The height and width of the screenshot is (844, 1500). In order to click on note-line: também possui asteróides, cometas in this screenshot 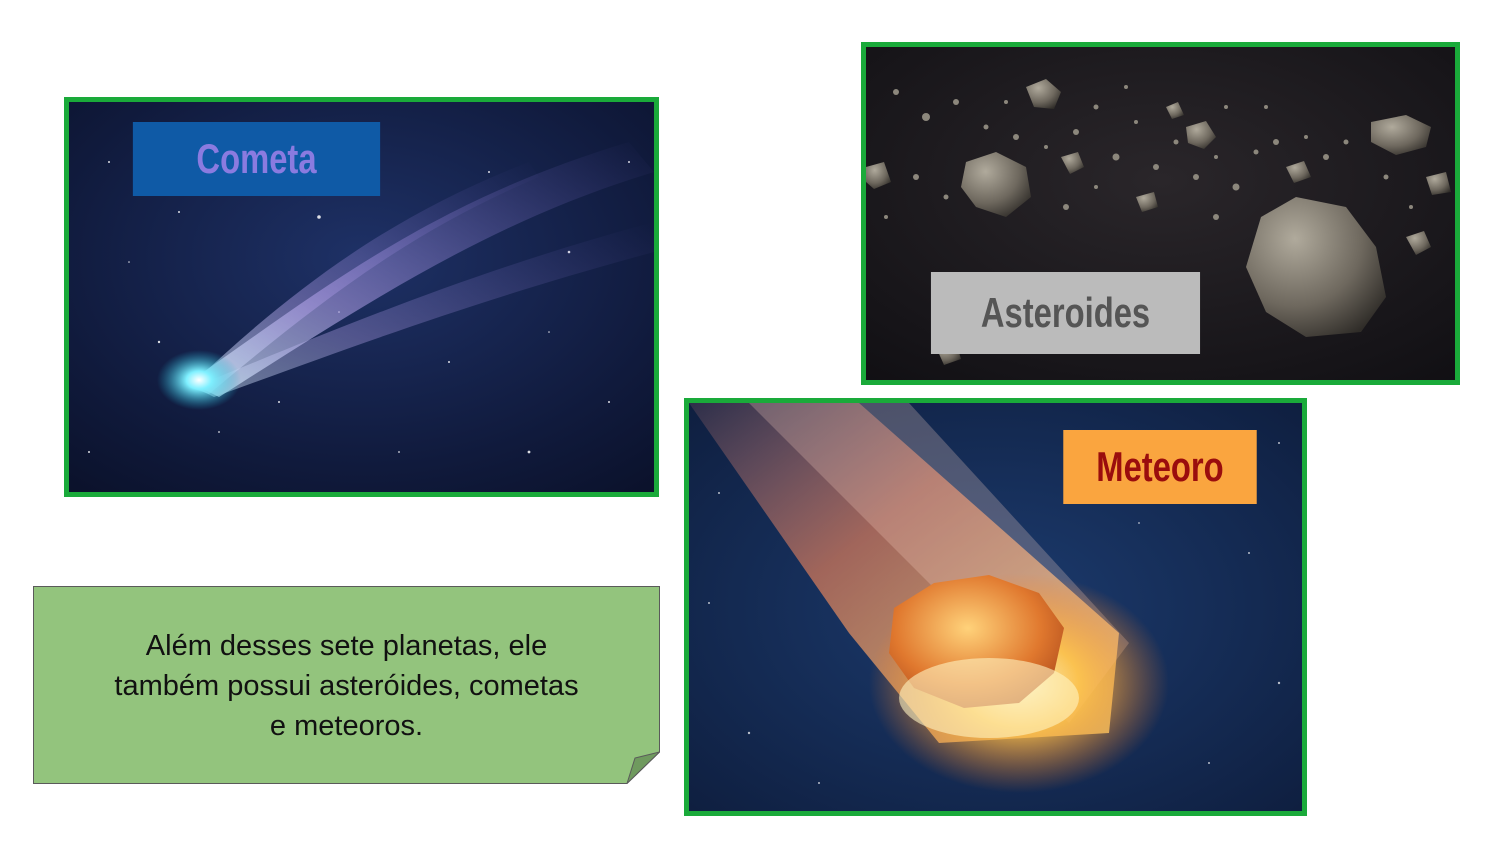, I will do `click(346, 686)`.